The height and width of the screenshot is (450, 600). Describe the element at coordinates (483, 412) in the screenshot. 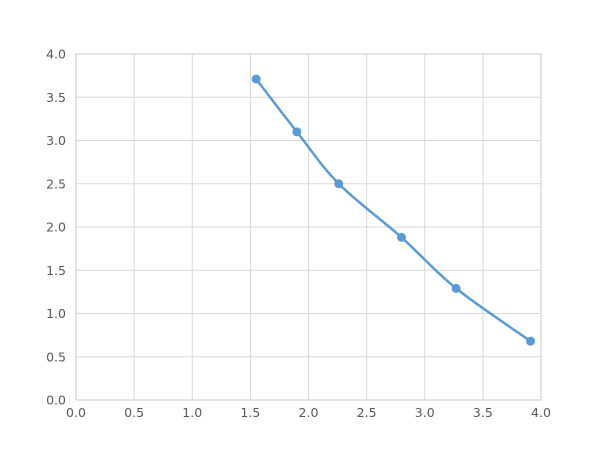

I see `x-tick-label: 3.5` at that location.